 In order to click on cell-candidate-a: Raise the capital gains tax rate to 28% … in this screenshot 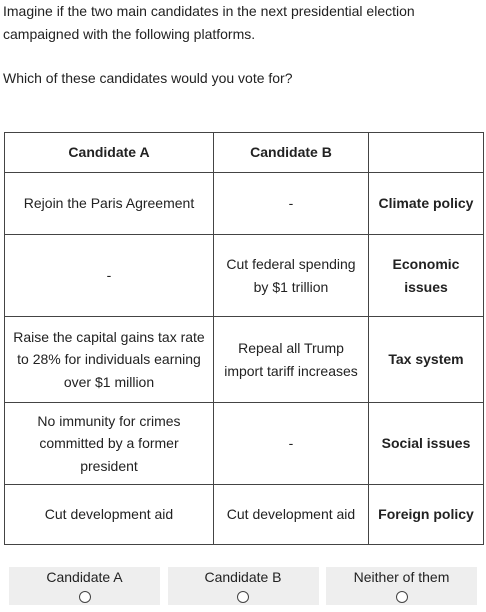, I will do `click(109, 359)`.